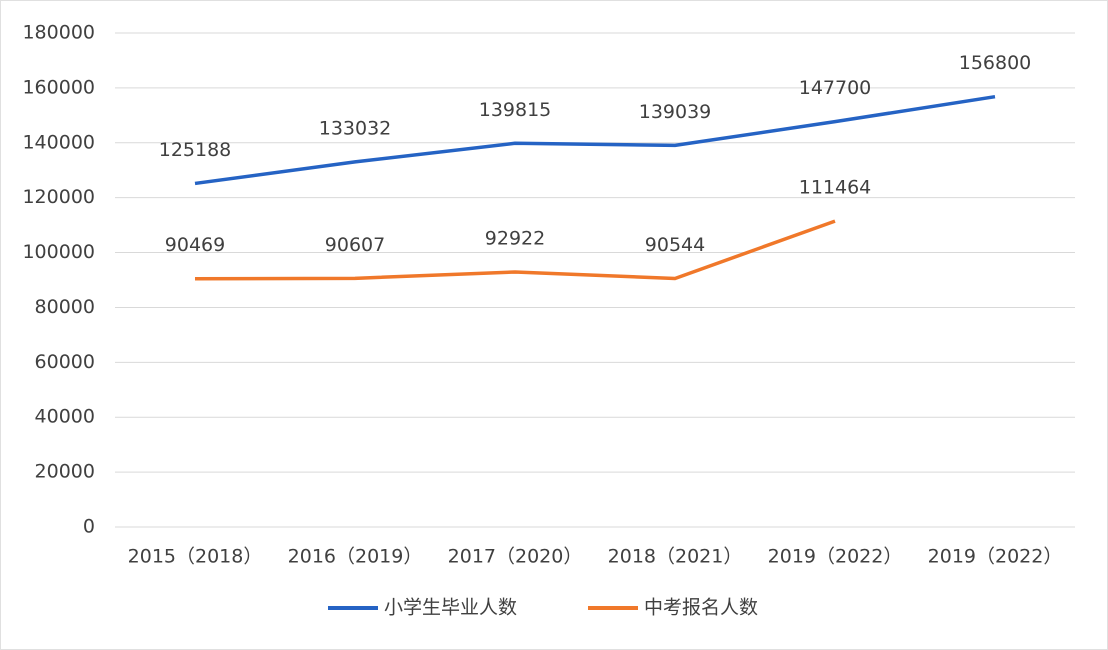 This screenshot has height=650, width=1108. What do you see at coordinates (58, 87) in the screenshot?
I see `y-tick-label: 160000` at bounding box center [58, 87].